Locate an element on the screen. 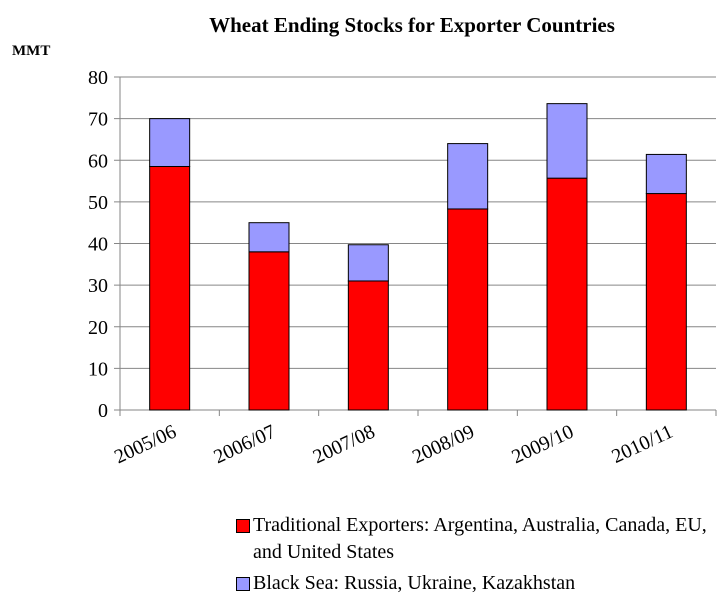 Image resolution: width=719 pixels, height=613 pixels. y-tick-label: 0 is located at coordinates (103, 411).